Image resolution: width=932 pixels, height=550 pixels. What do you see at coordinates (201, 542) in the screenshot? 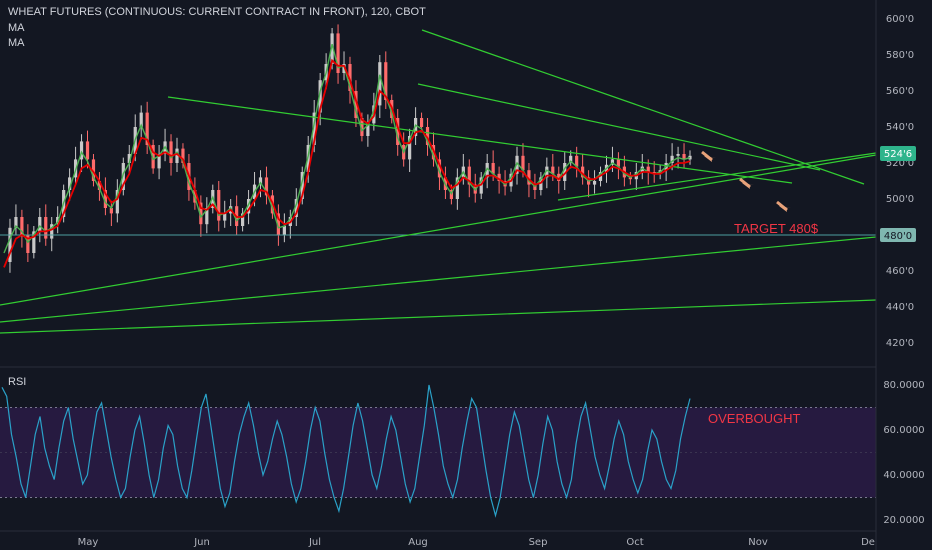
I see `x-tick-label: Jun` at bounding box center [201, 542].